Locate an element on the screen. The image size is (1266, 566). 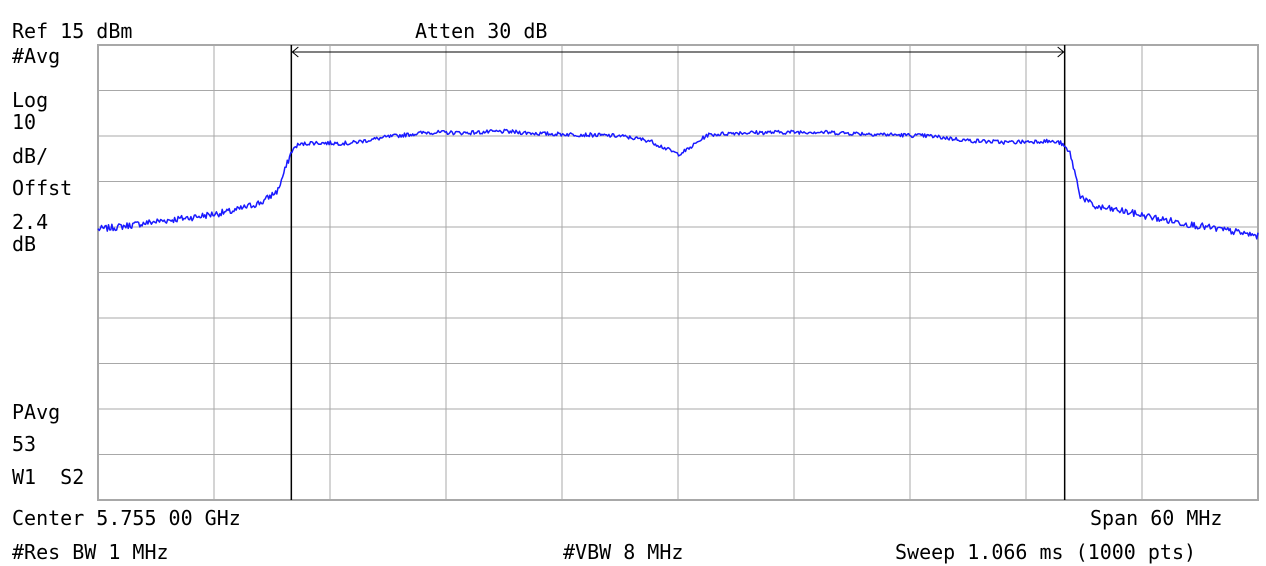
scale-value-label: 10 is located at coordinates (24, 122).